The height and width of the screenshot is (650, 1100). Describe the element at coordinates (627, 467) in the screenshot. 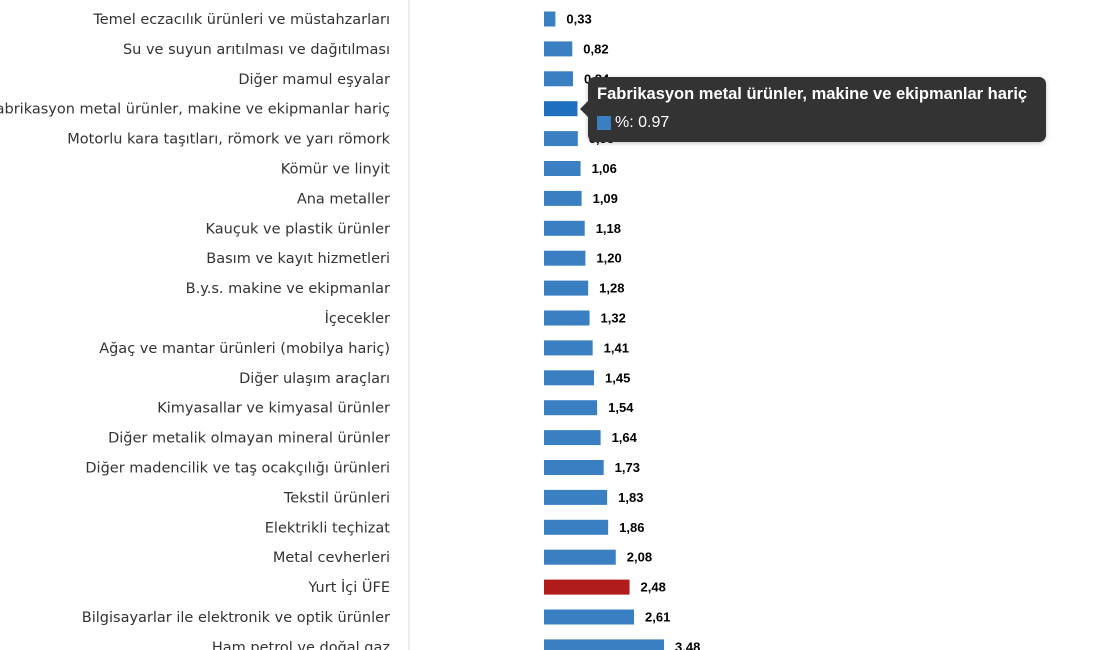

I see `value-label: 1,73` at that location.